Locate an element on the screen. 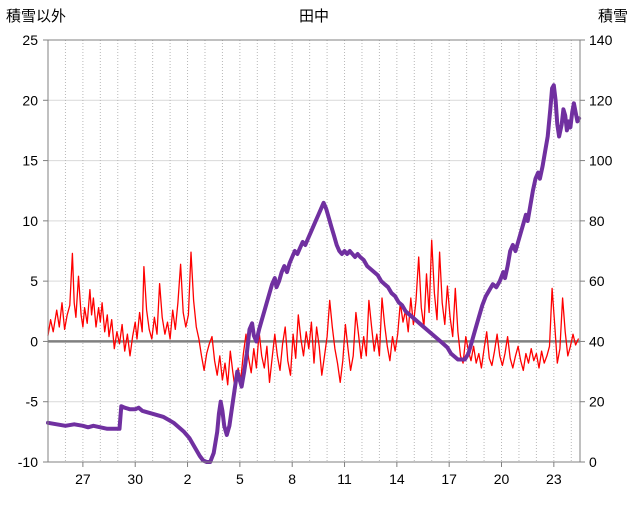 This screenshot has width=636, height=506. svg-text: 14 is located at coordinates (397, 479).